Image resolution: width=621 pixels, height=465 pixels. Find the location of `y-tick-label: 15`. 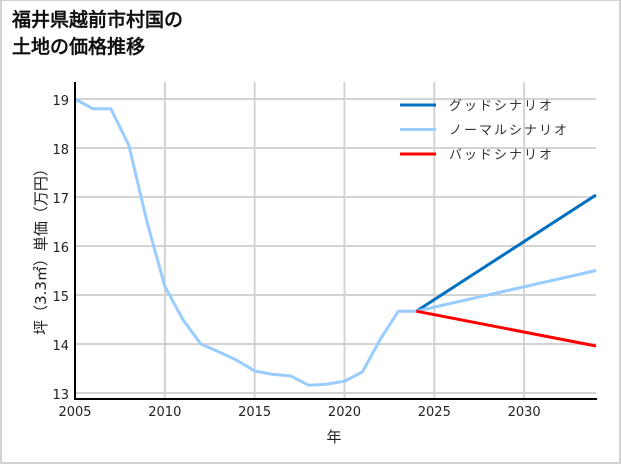

y-tick-label: 15 is located at coordinates (60, 297).